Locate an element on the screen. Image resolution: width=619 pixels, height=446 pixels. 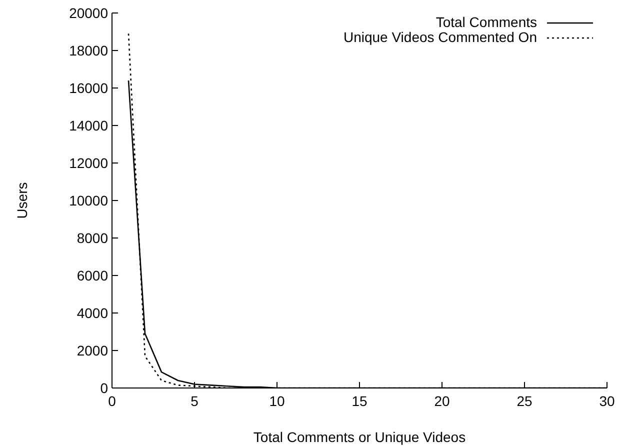
y-tick-label: 20000 is located at coordinates (88, 12).